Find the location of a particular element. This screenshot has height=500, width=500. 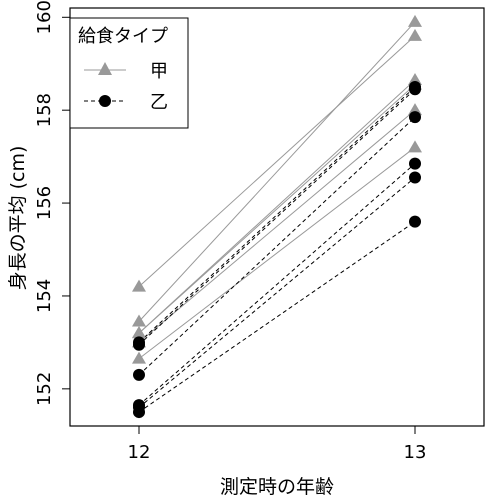

y-tick-label: 158 is located at coordinates (44, 110).